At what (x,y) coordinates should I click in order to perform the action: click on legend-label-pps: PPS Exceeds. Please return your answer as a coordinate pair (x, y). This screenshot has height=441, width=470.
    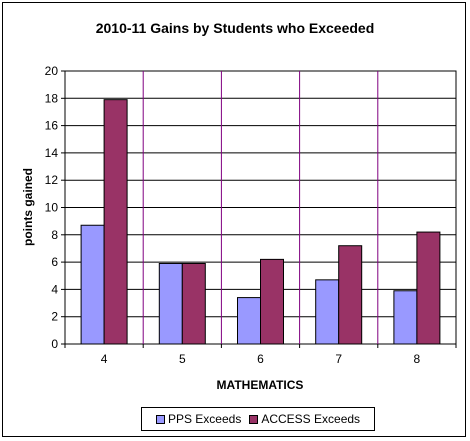
    Looking at the image, I should click on (204, 419).